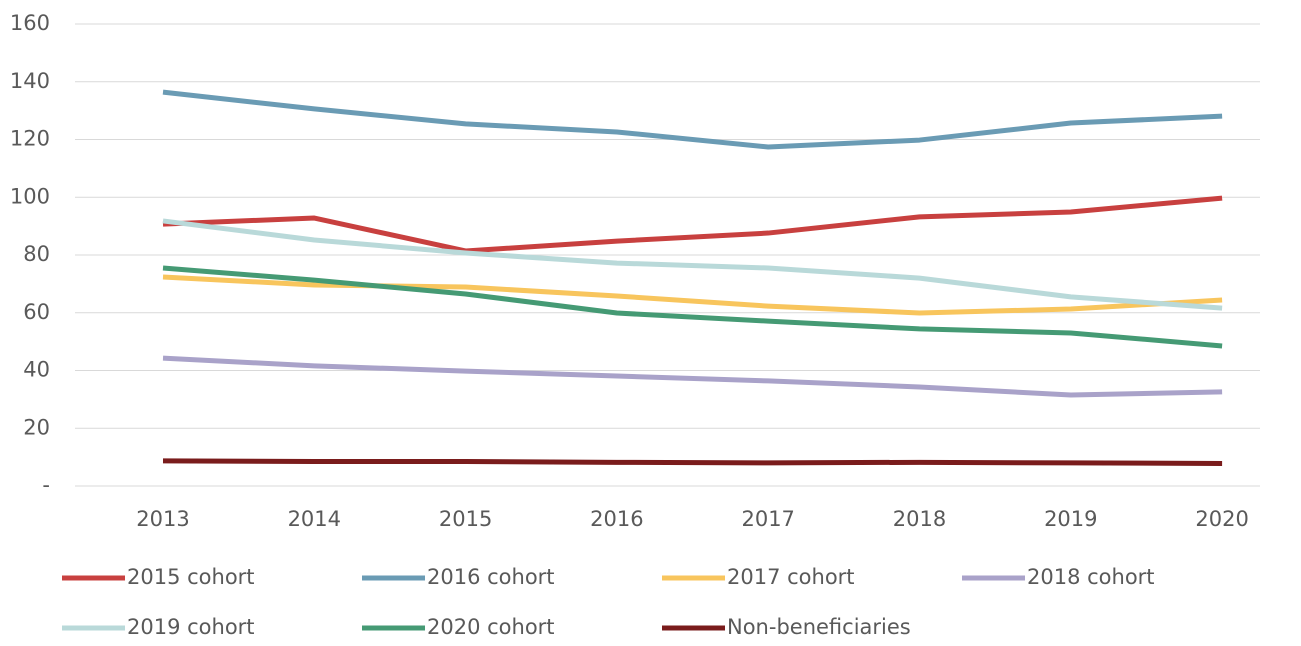  Describe the element at coordinates (1070, 519) in the screenshot. I see `x-tick-label: 2019` at that location.